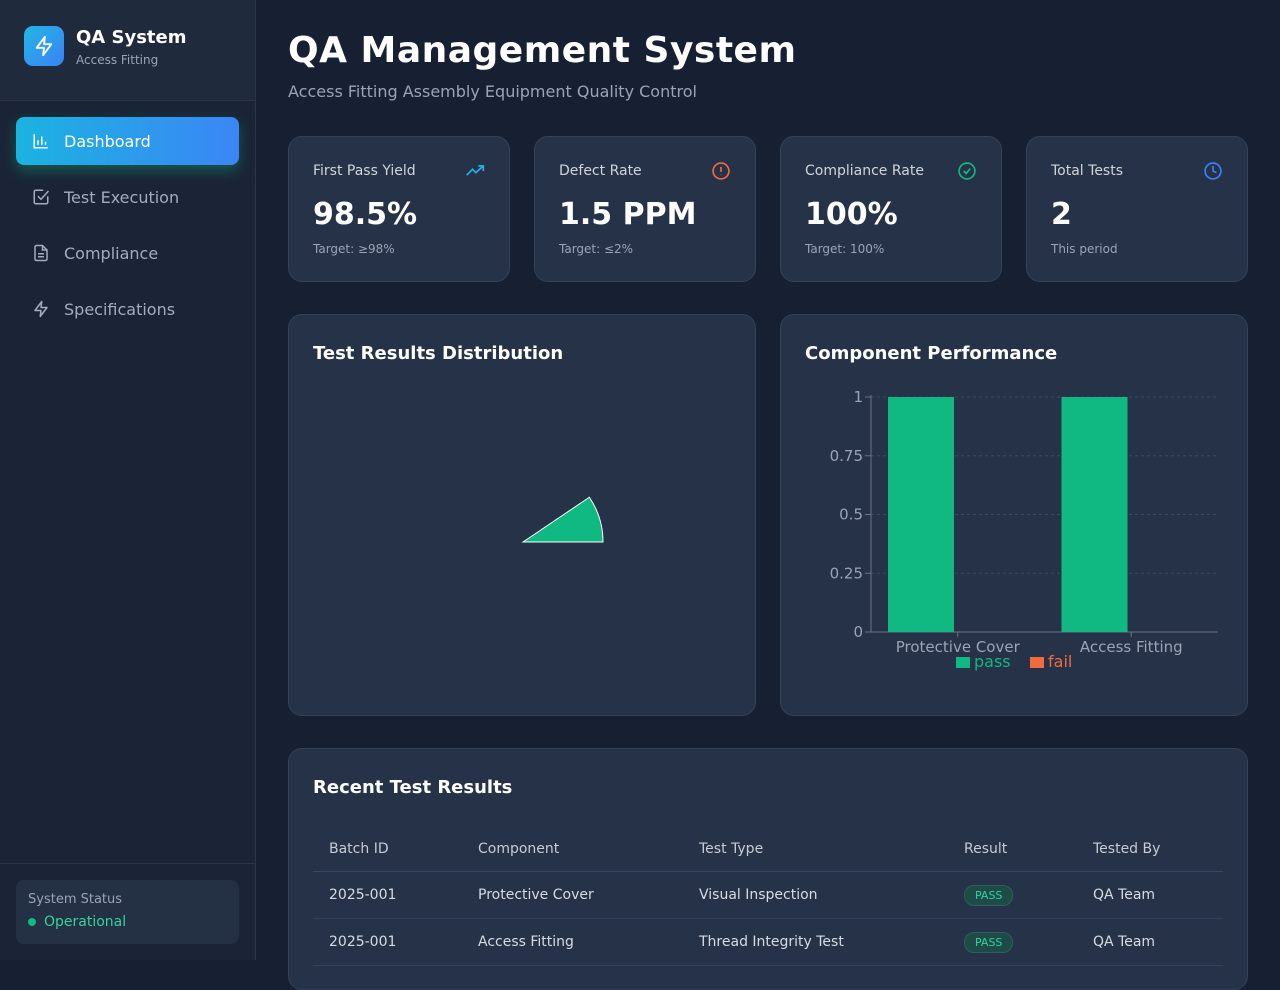  What do you see at coordinates (111, 253) in the screenshot?
I see `sidebar-item-label: Compliance` at bounding box center [111, 253].